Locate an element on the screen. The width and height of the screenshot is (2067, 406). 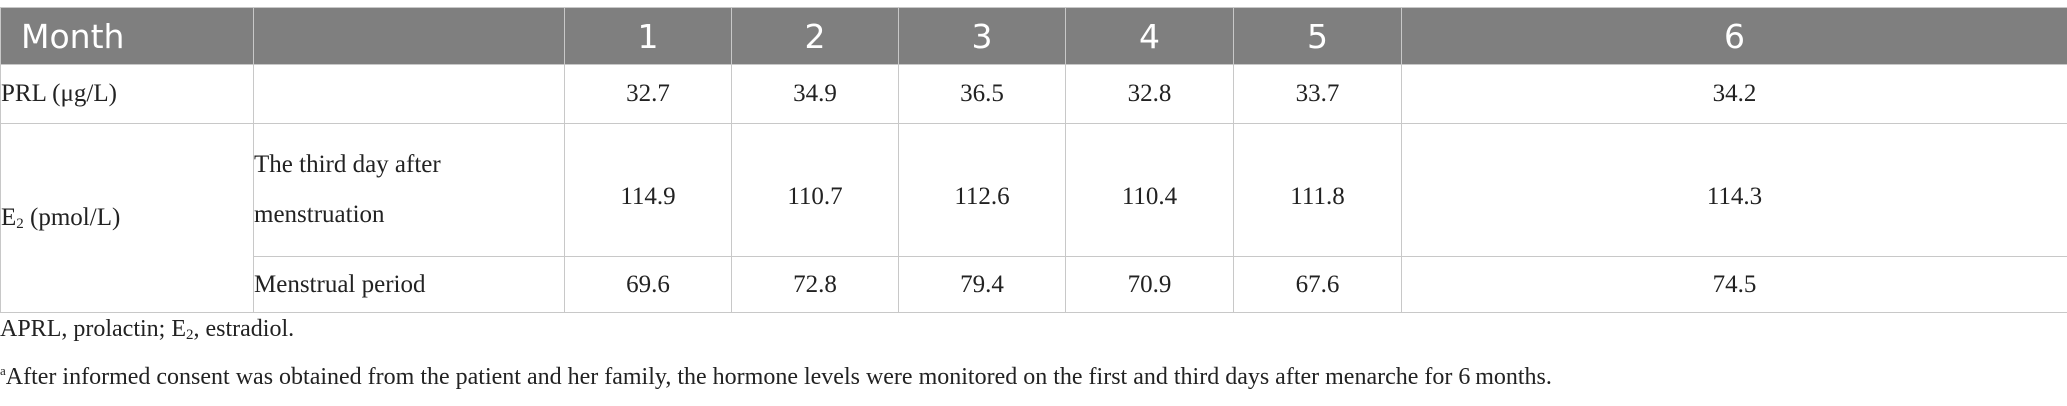
table-row-prl: PRL (μg/L) 32.7 34.9 36.5 32.8 33.7 34.2 is located at coordinates (1033, 94).